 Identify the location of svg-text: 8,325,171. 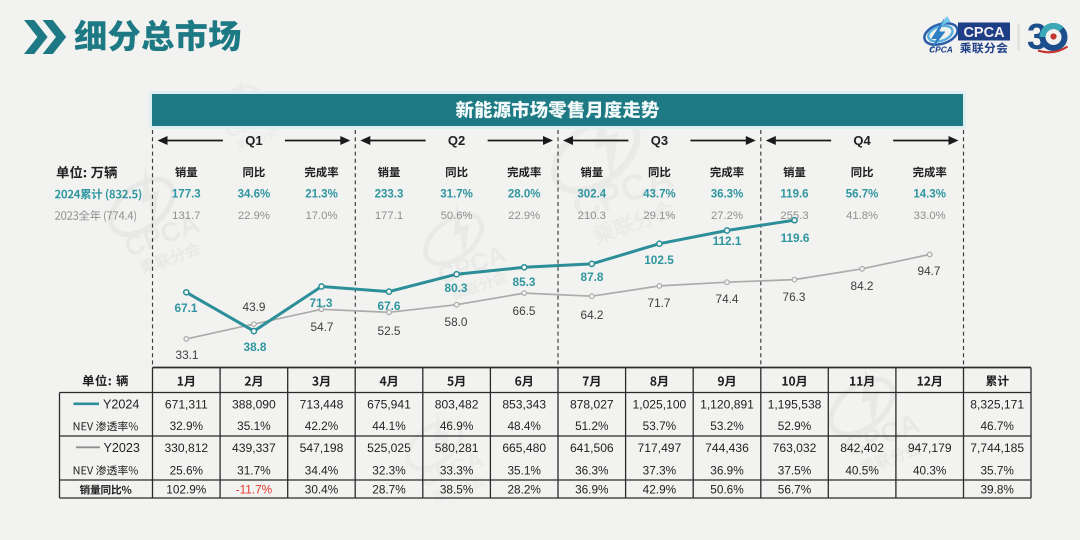
(997, 404).